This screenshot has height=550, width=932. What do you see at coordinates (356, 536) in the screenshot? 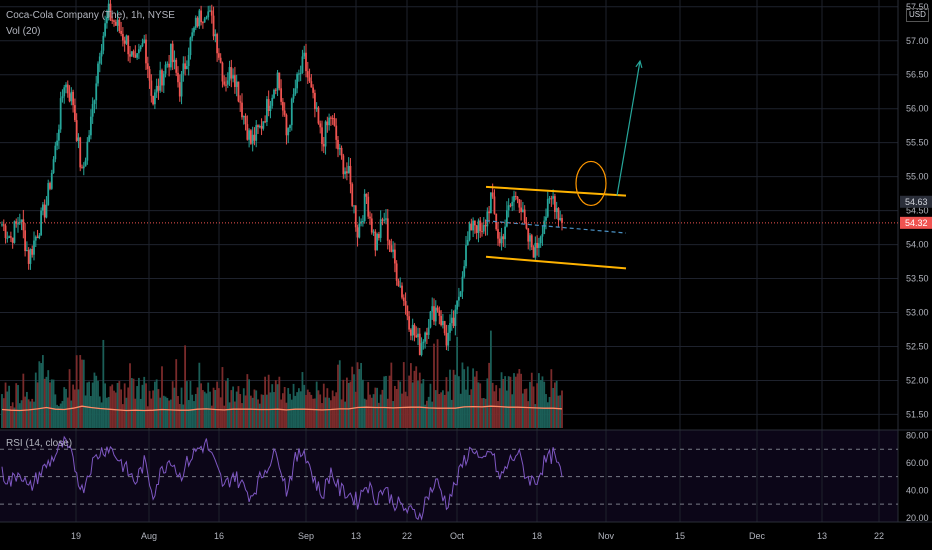
I see `time-tick-label: 13` at bounding box center [356, 536].